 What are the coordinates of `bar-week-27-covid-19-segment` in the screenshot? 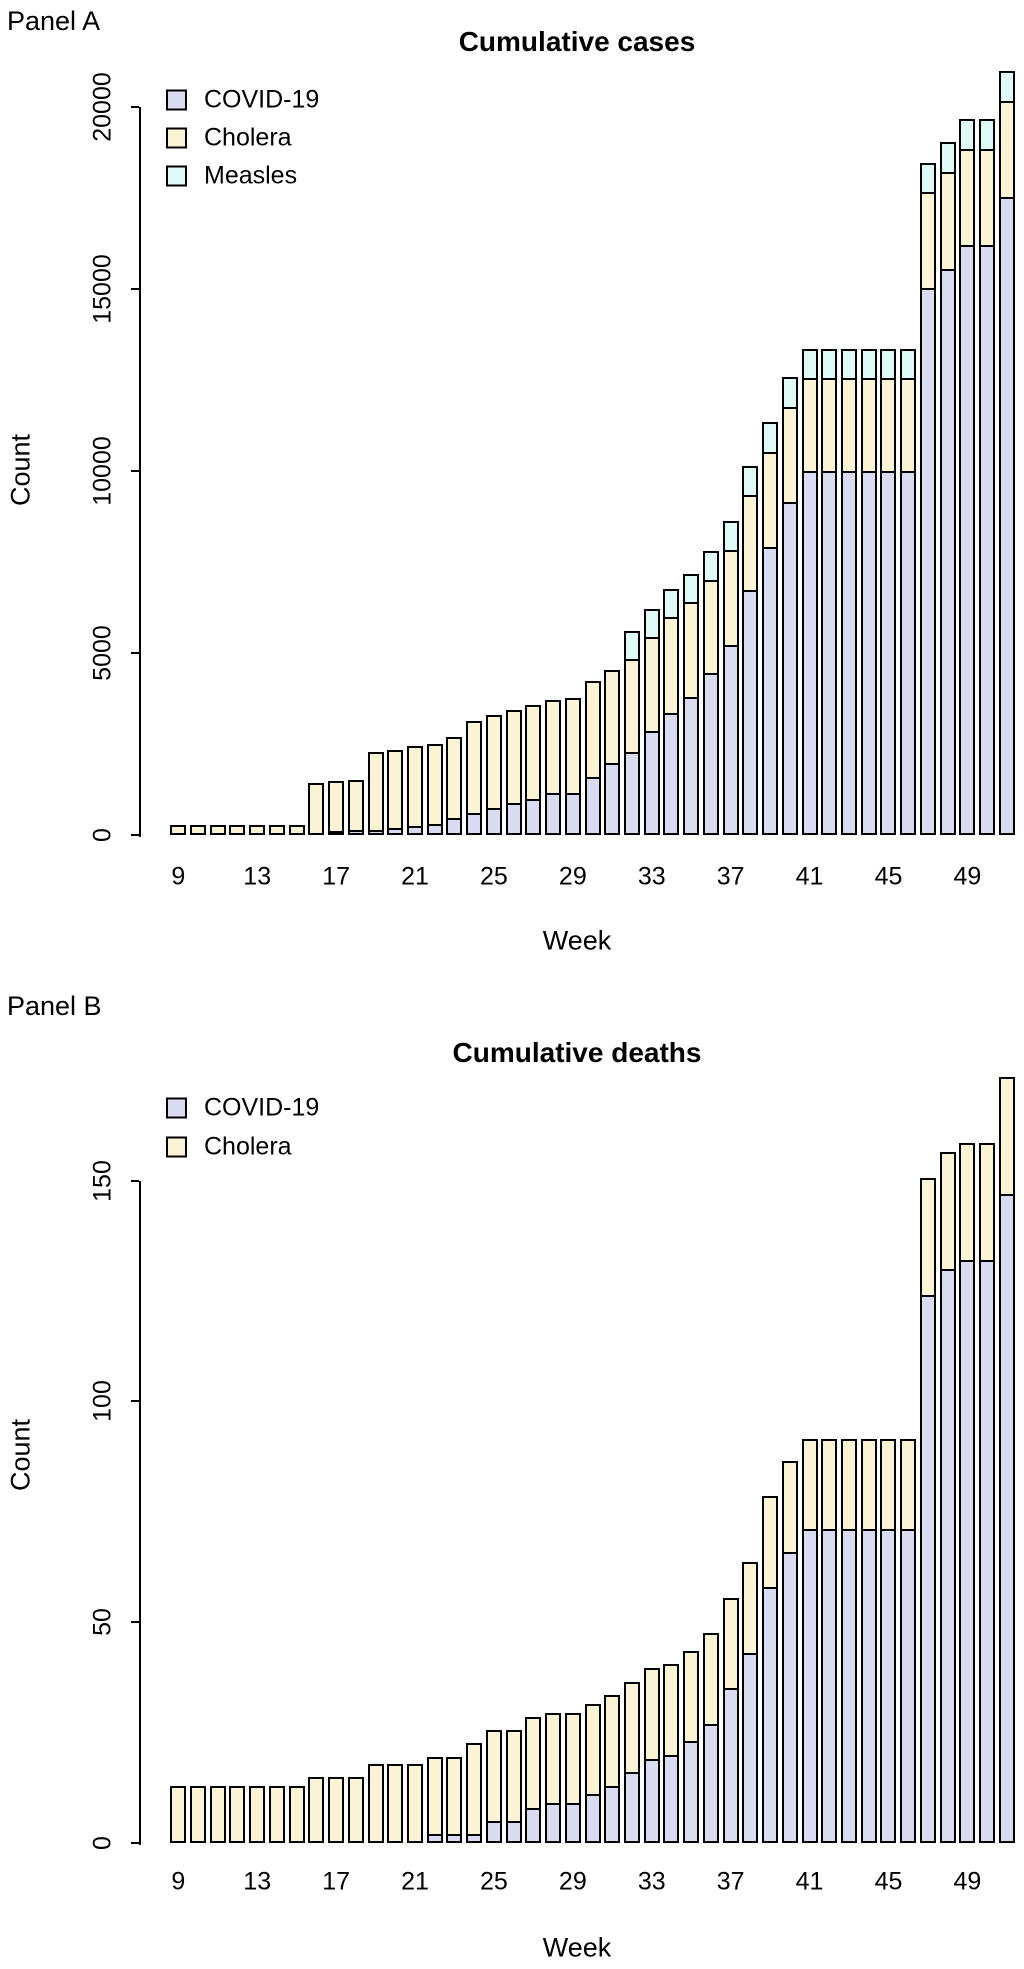 It's located at (533, 816).